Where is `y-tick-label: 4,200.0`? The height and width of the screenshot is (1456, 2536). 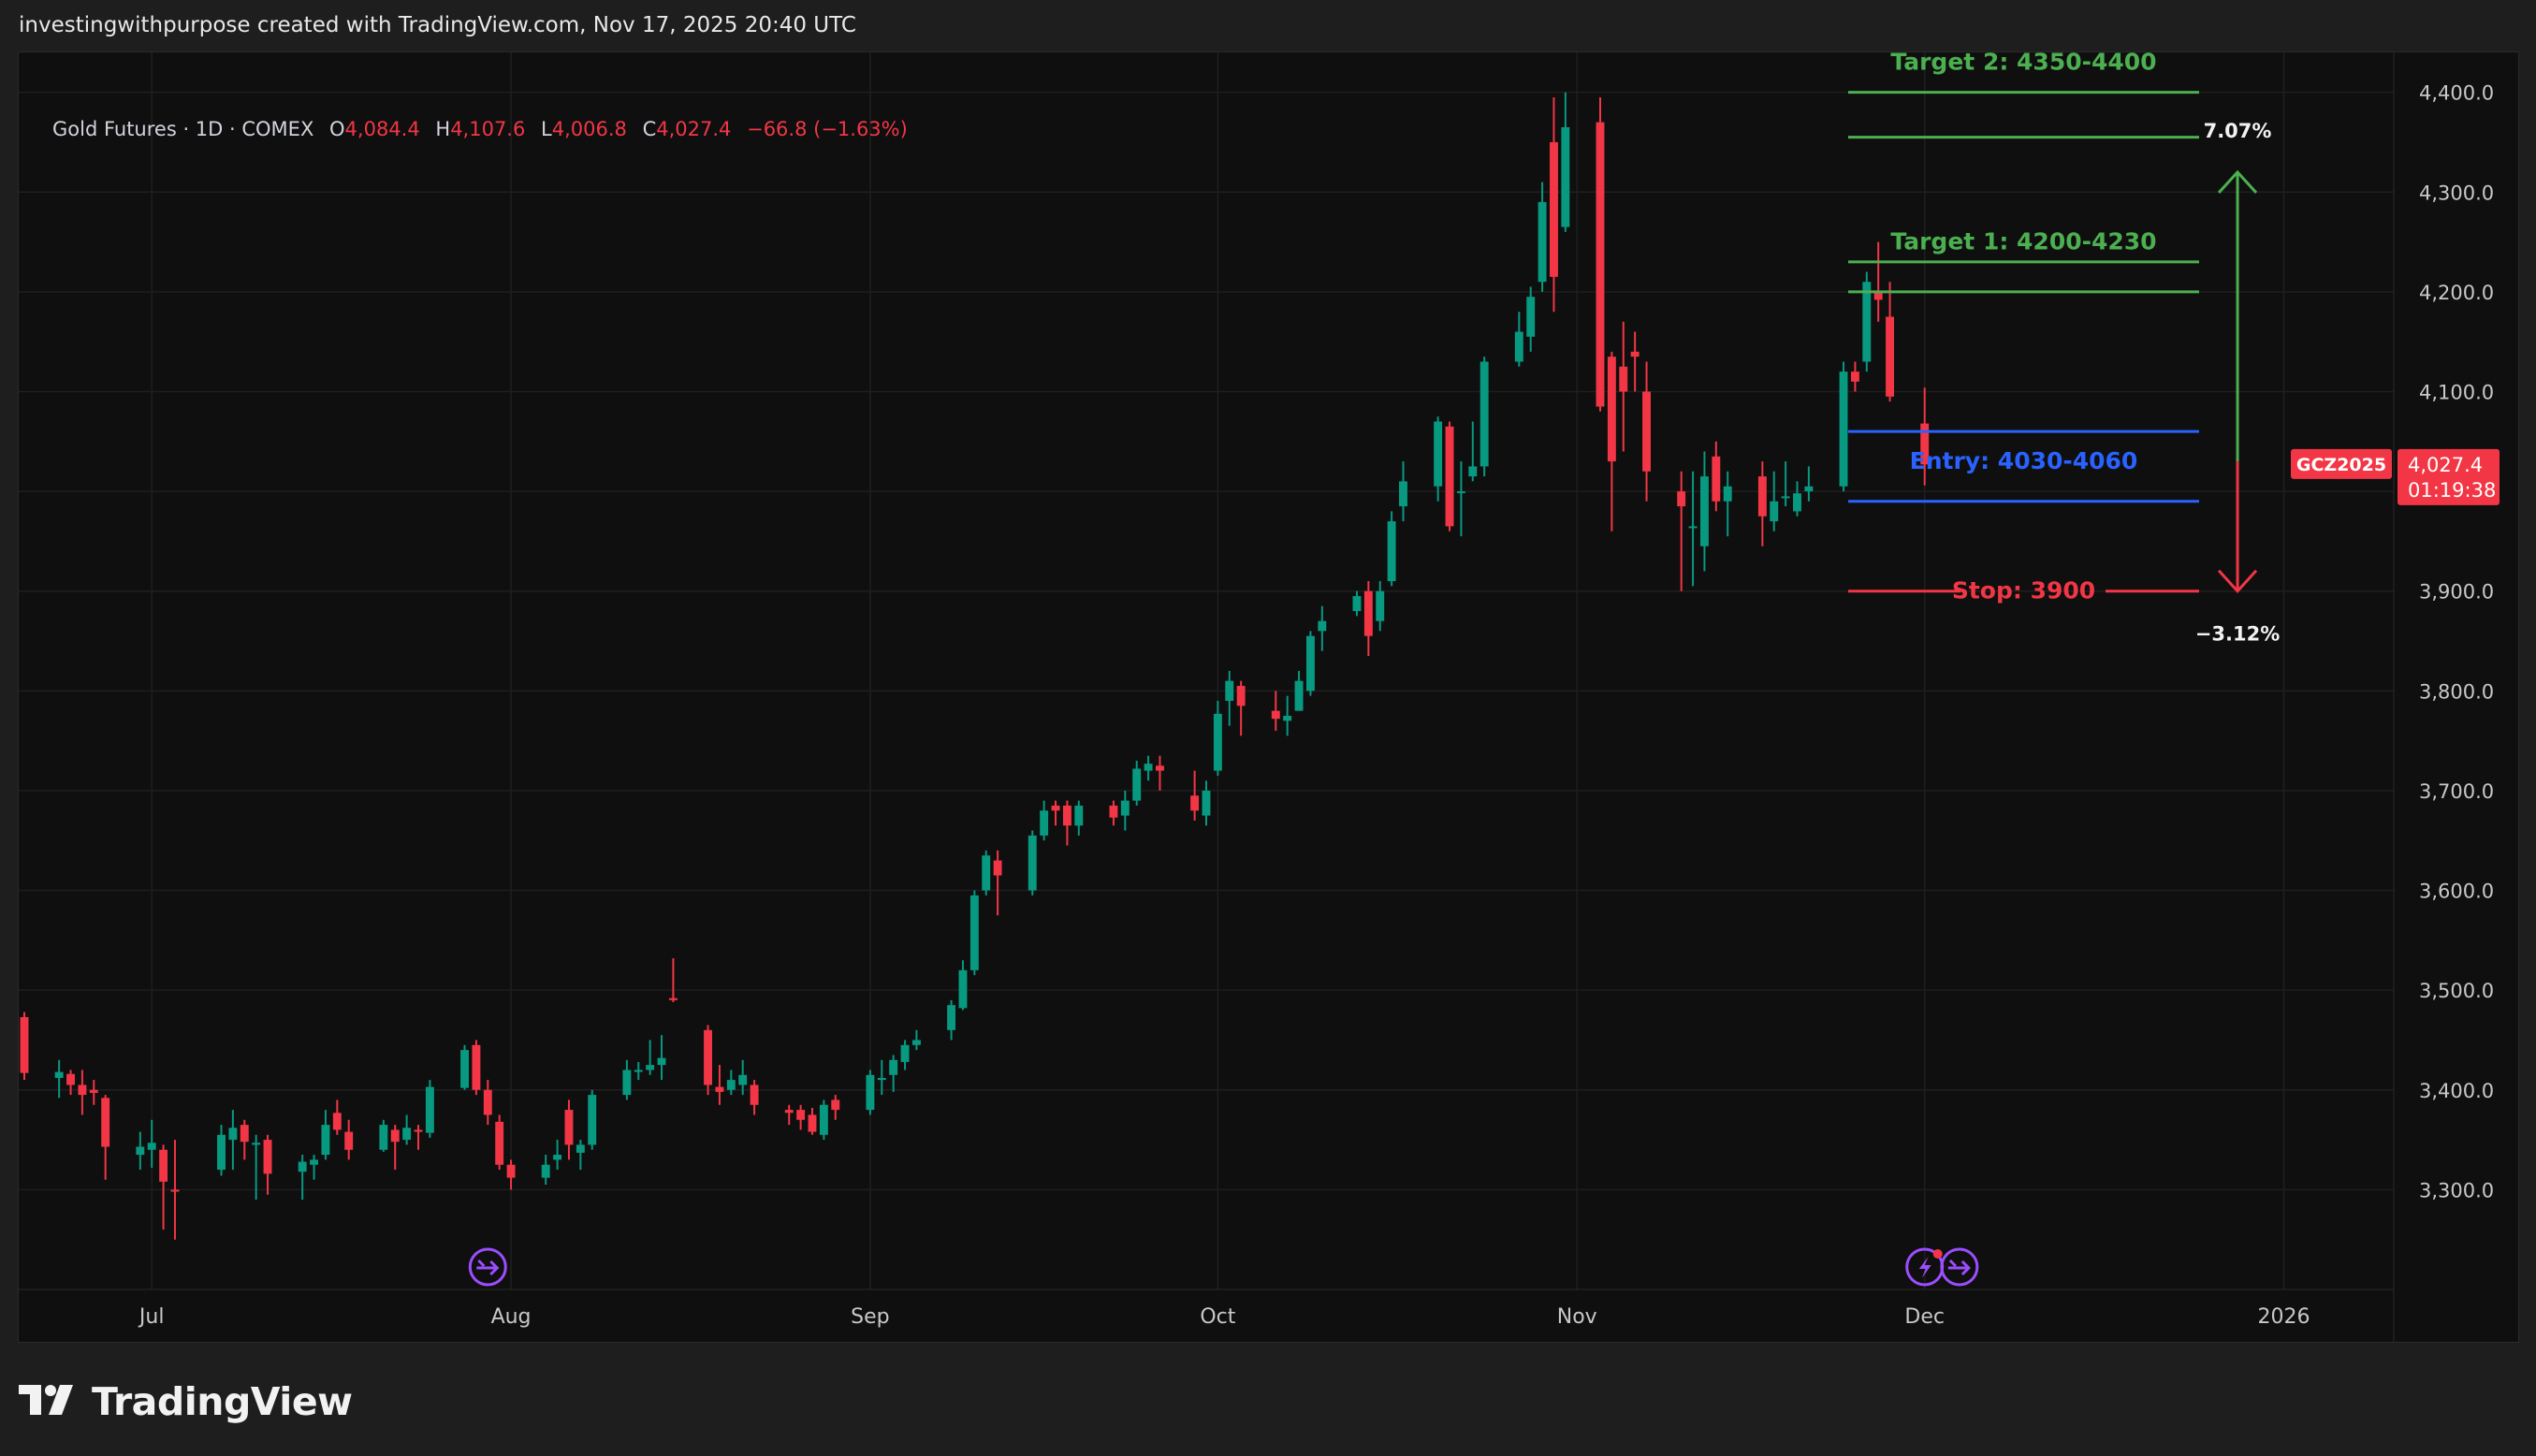 y-tick-label: 4,200.0 is located at coordinates (2456, 293).